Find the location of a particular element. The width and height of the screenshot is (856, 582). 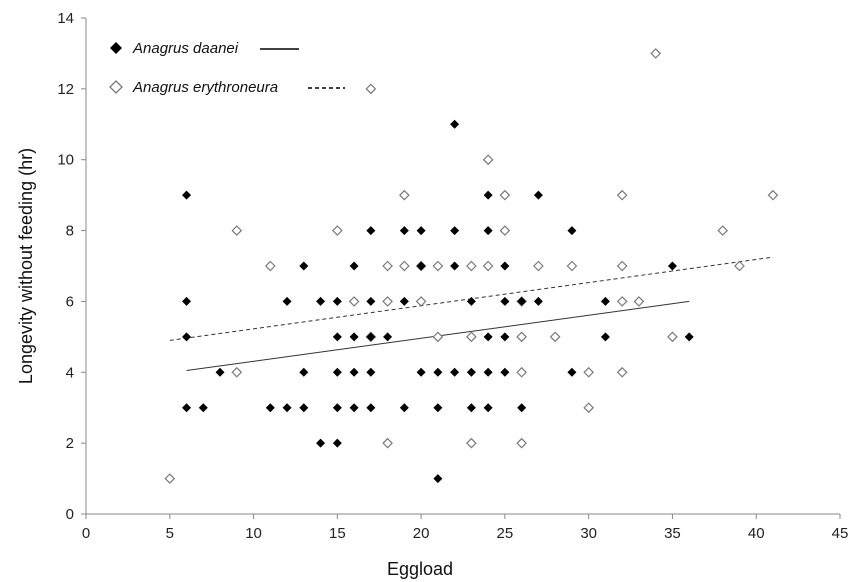

y-tick-label: 2 is located at coordinates (70, 443).